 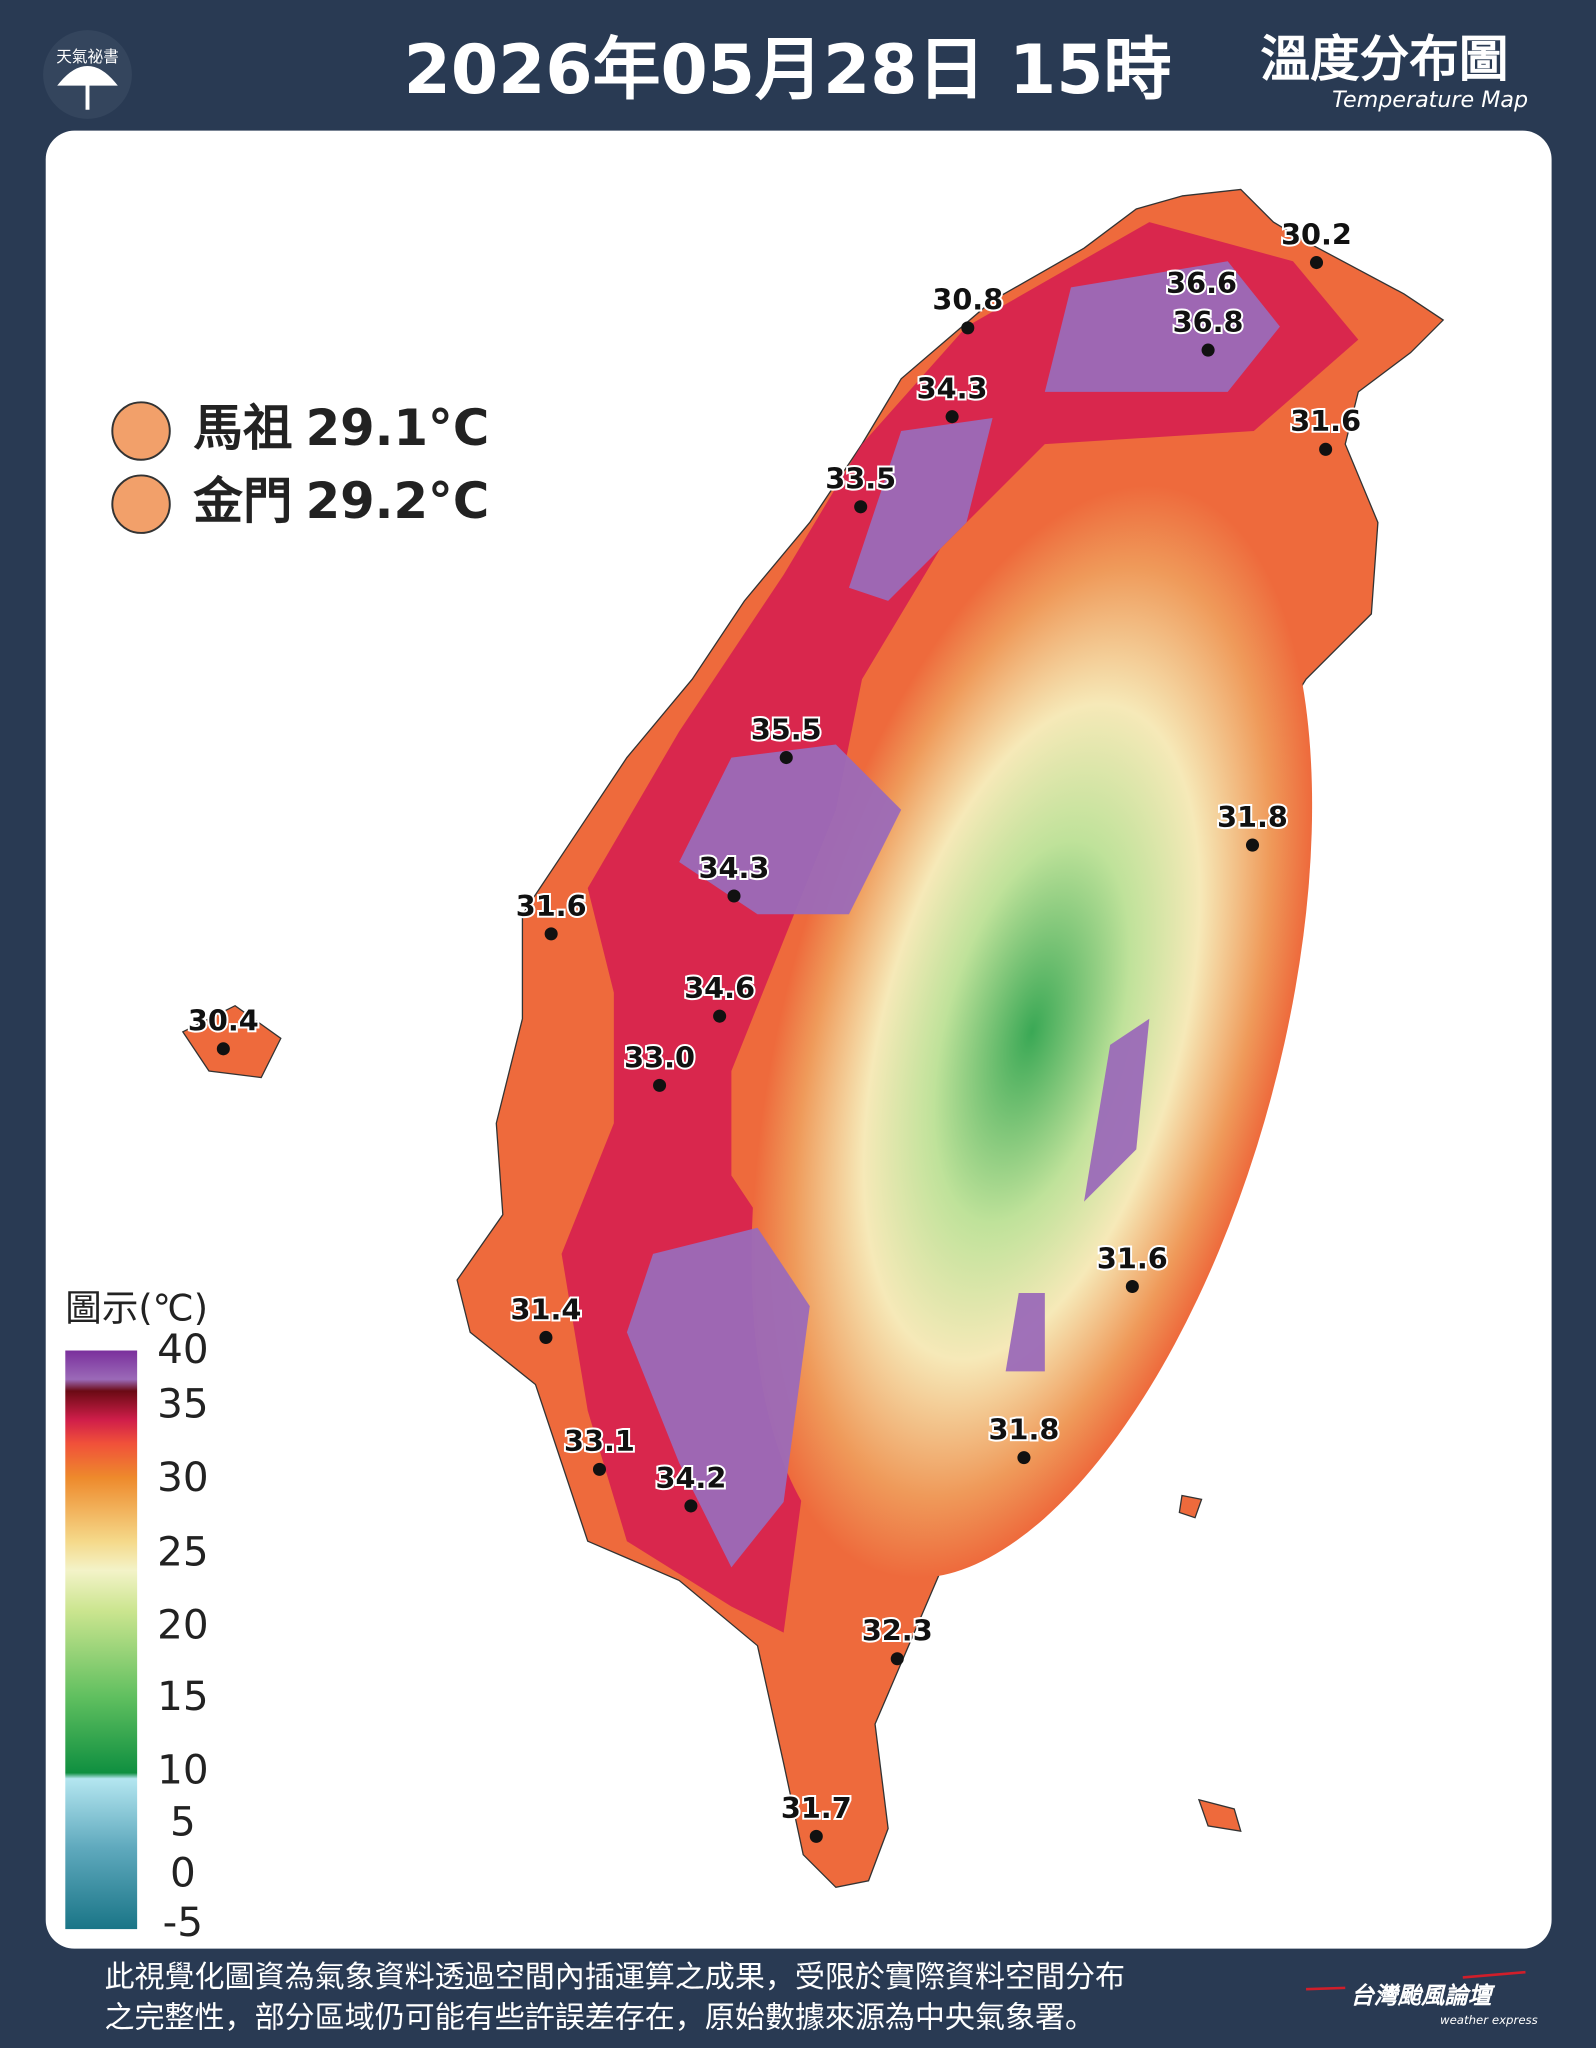 I want to click on brand: 台灣颱風論壇, so click(x=1422, y=1996).